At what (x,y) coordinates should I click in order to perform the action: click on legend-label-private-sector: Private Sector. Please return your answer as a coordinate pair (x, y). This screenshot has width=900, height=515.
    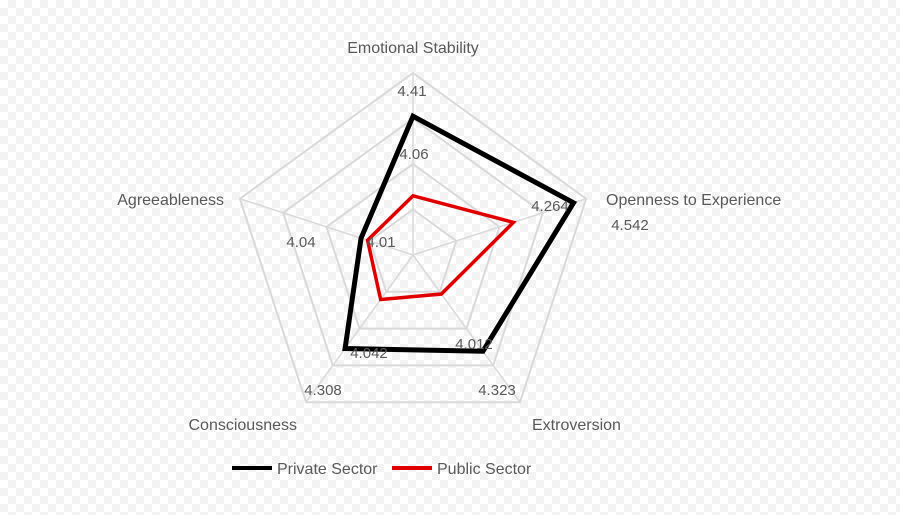
    Looking at the image, I should click on (327, 469).